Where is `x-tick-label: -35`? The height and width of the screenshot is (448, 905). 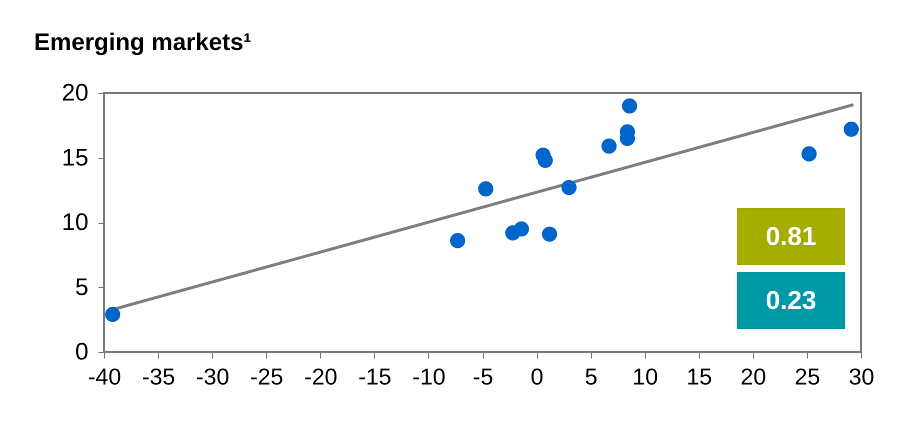 x-tick-label: -35 is located at coordinates (159, 377).